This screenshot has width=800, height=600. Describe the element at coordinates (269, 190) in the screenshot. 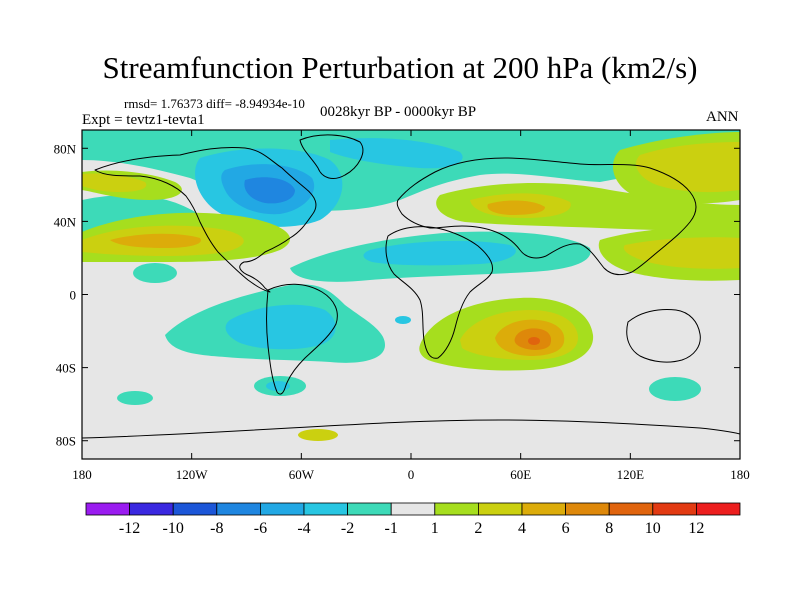

I see `contour-darkblue-north-america` at that location.